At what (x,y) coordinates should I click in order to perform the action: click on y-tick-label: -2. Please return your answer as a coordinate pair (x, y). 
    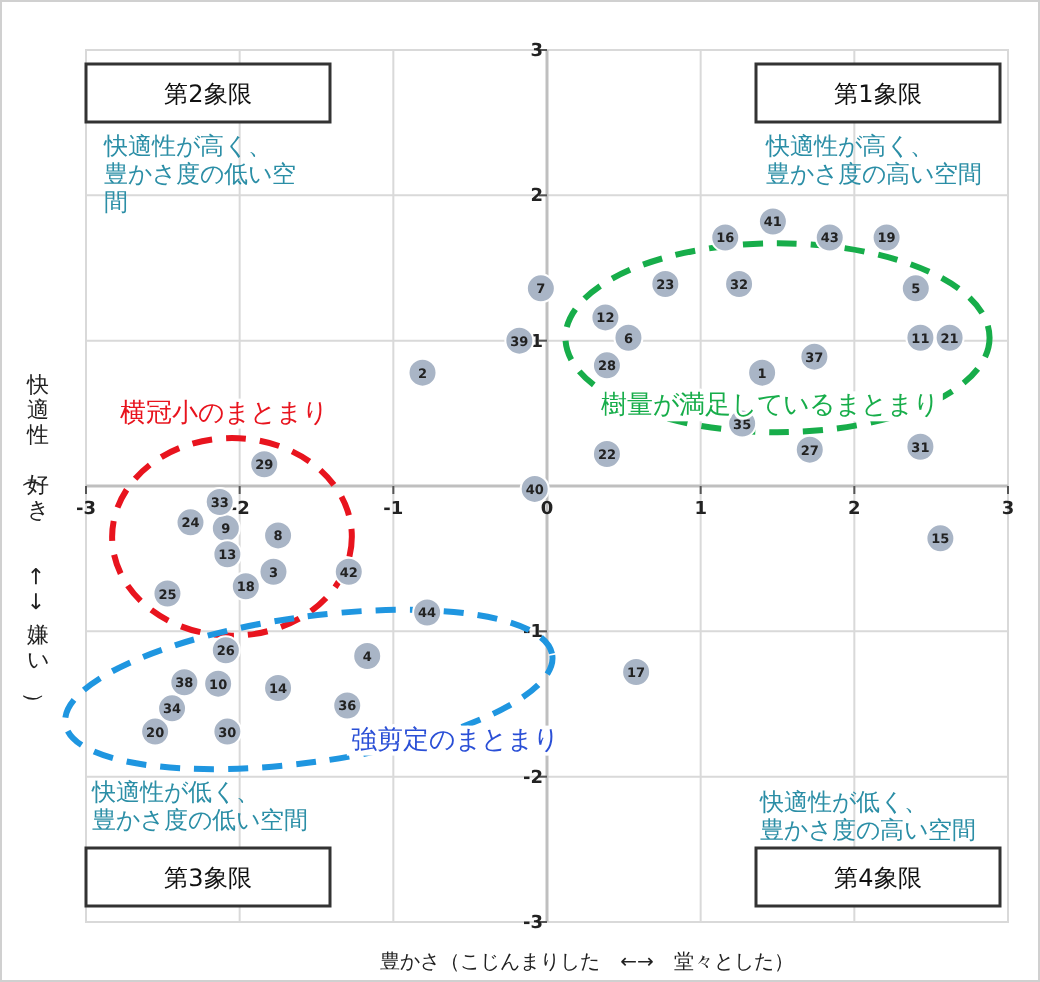
    Looking at the image, I should click on (533, 778).